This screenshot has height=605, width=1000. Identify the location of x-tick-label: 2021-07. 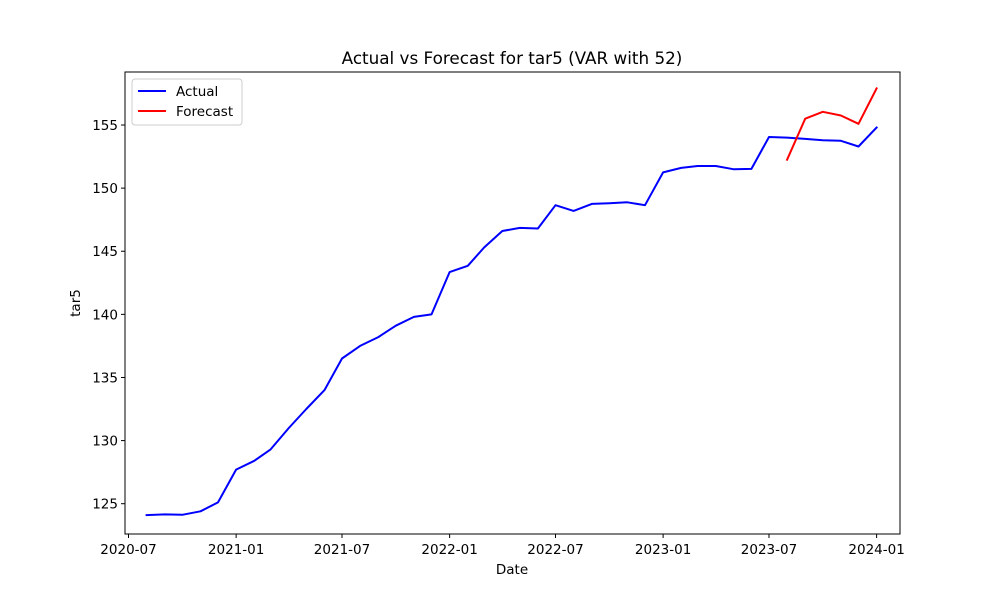
(342, 550).